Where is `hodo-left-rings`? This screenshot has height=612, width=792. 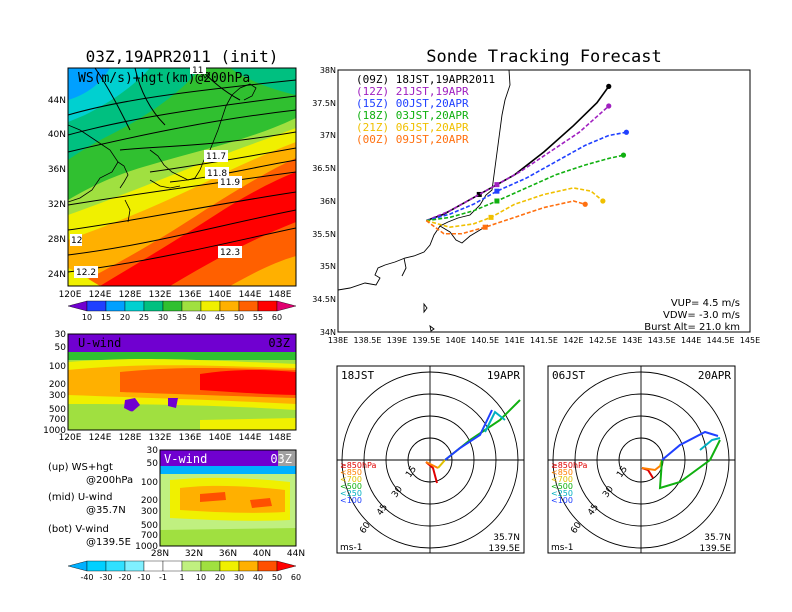
hodo-left-rings is located at coordinates (430, 459).